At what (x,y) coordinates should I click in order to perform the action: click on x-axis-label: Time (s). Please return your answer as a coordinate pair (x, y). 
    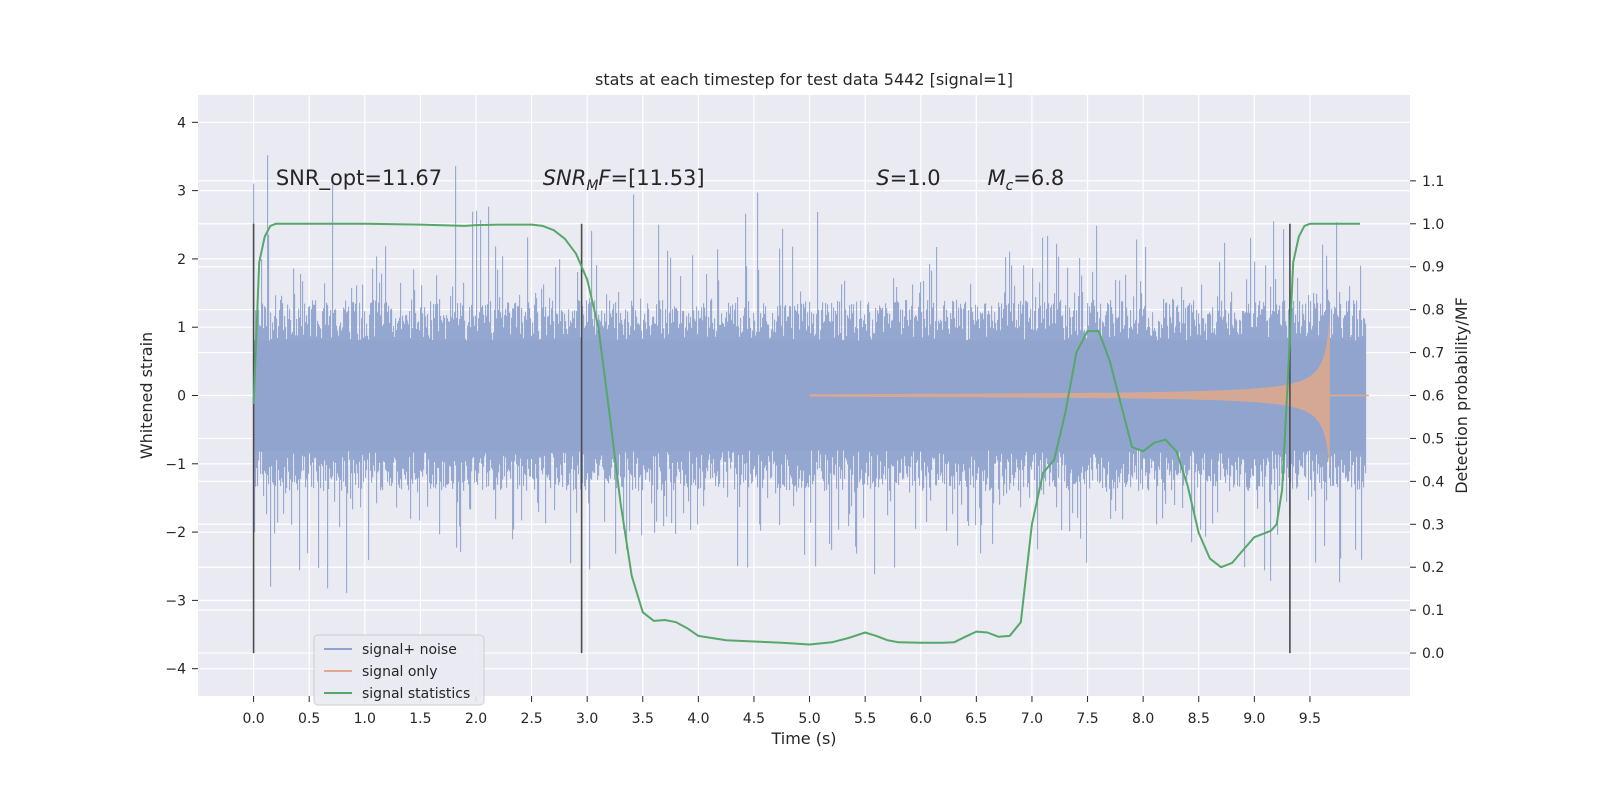
    Looking at the image, I should click on (803, 738).